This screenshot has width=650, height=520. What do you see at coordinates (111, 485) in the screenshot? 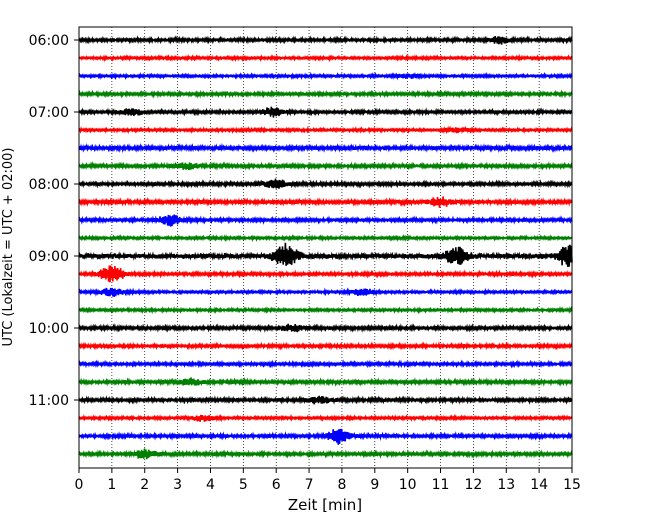
I see `x-tick-label: 1` at bounding box center [111, 485].